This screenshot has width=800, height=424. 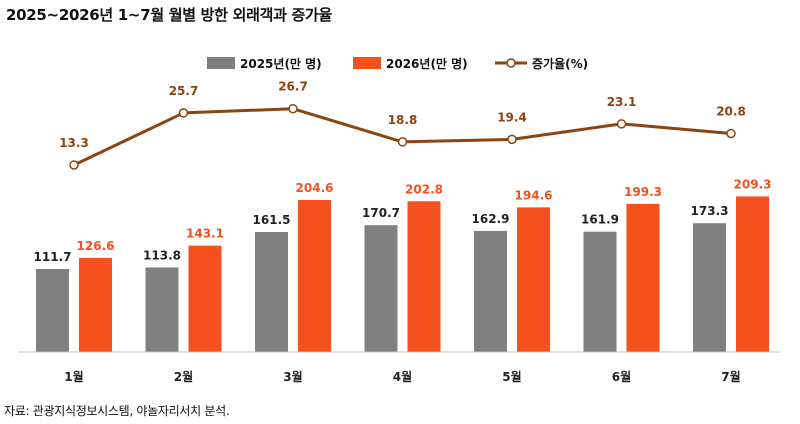 What do you see at coordinates (427, 63) in the screenshot?
I see `legend-label-2026: 2026년(만 명)` at bounding box center [427, 63].